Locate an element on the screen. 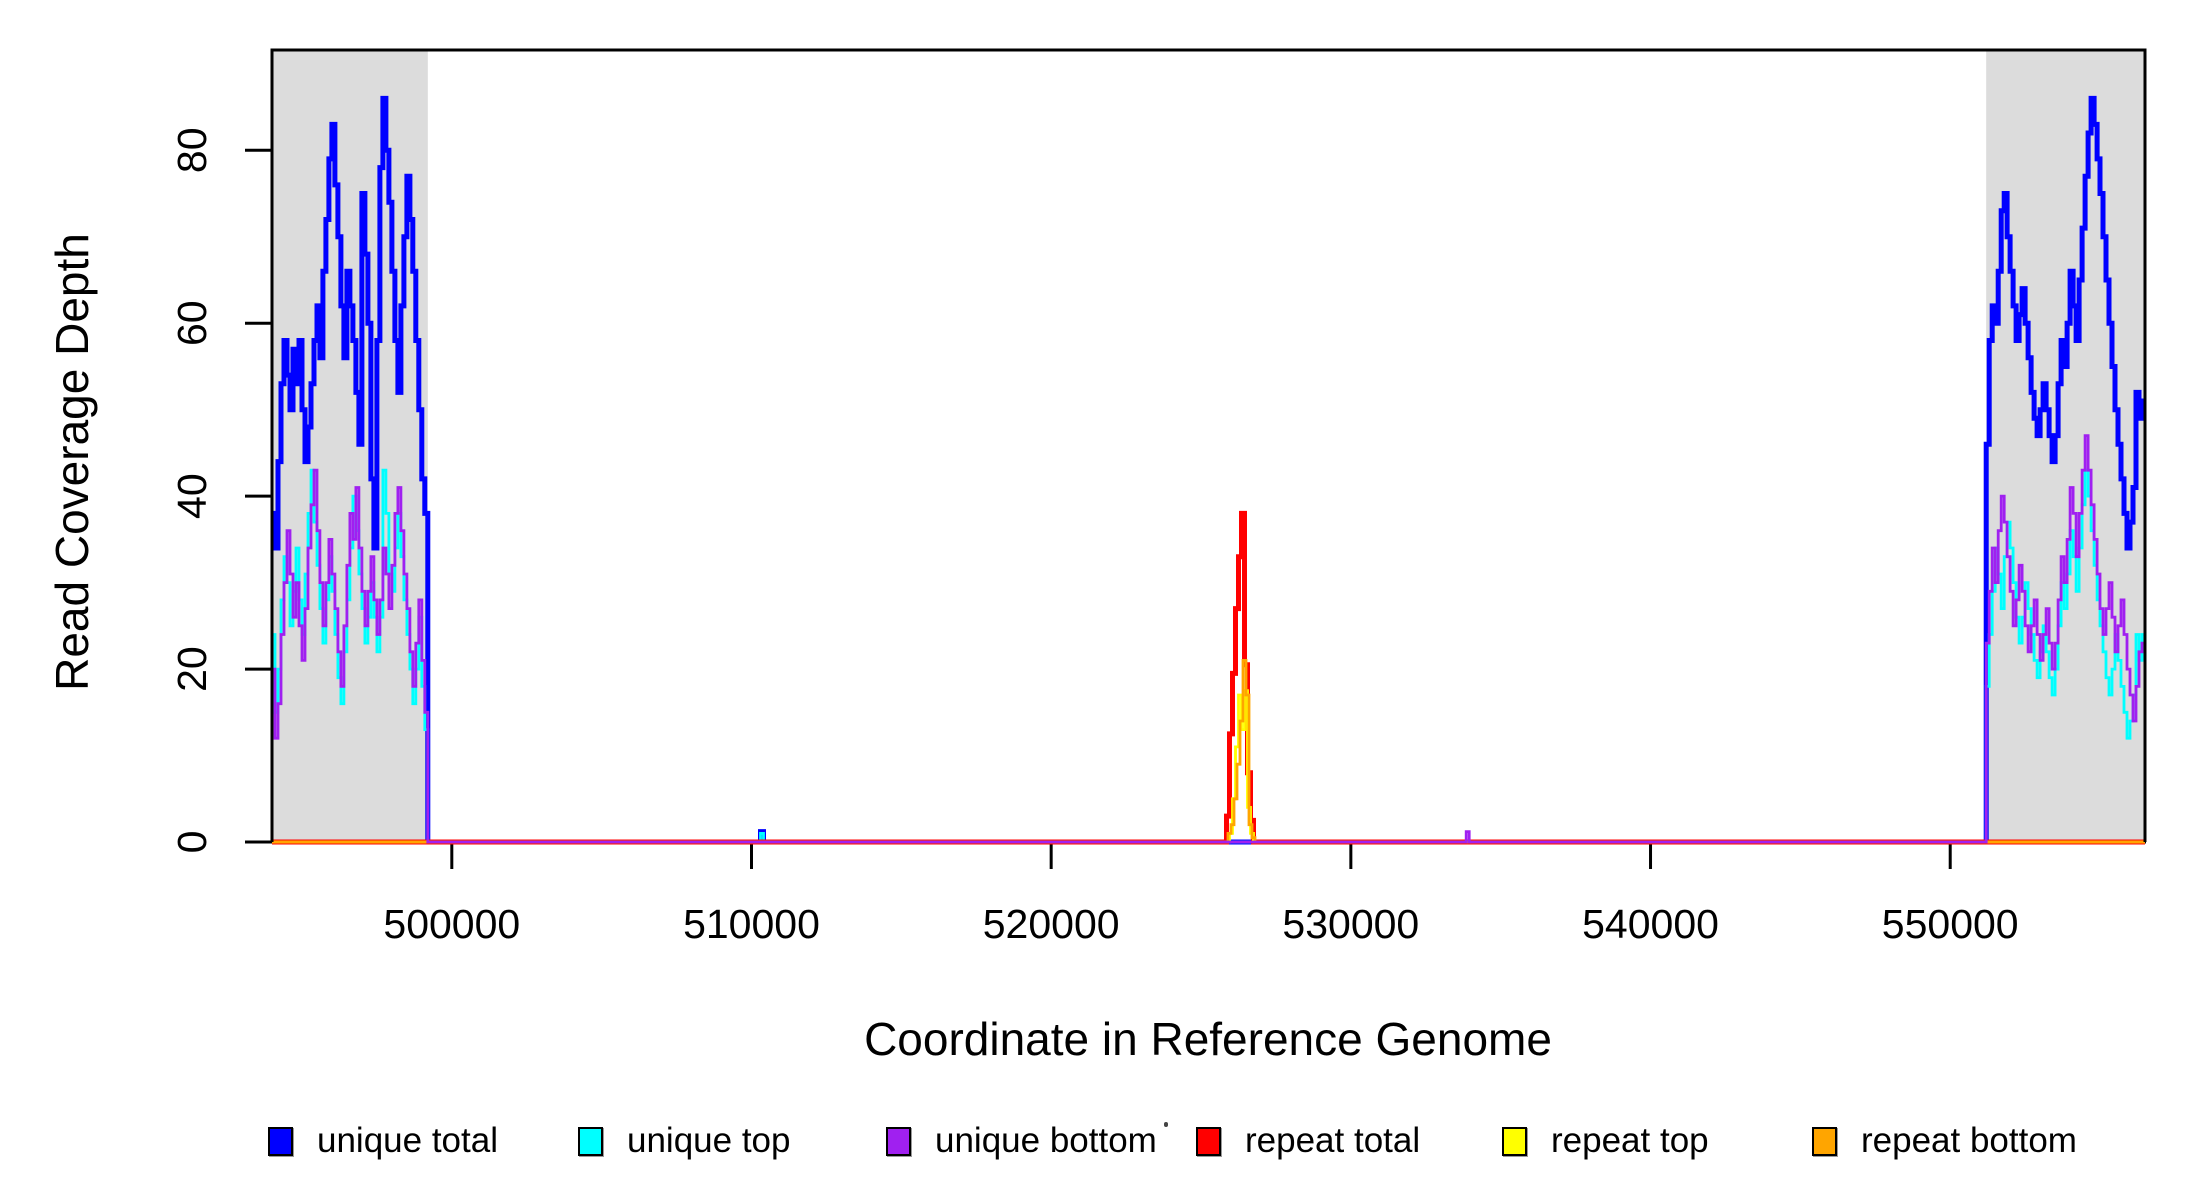 The width and height of the screenshot is (2200, 1200). shaded-region is located at coordinates (350, 446).